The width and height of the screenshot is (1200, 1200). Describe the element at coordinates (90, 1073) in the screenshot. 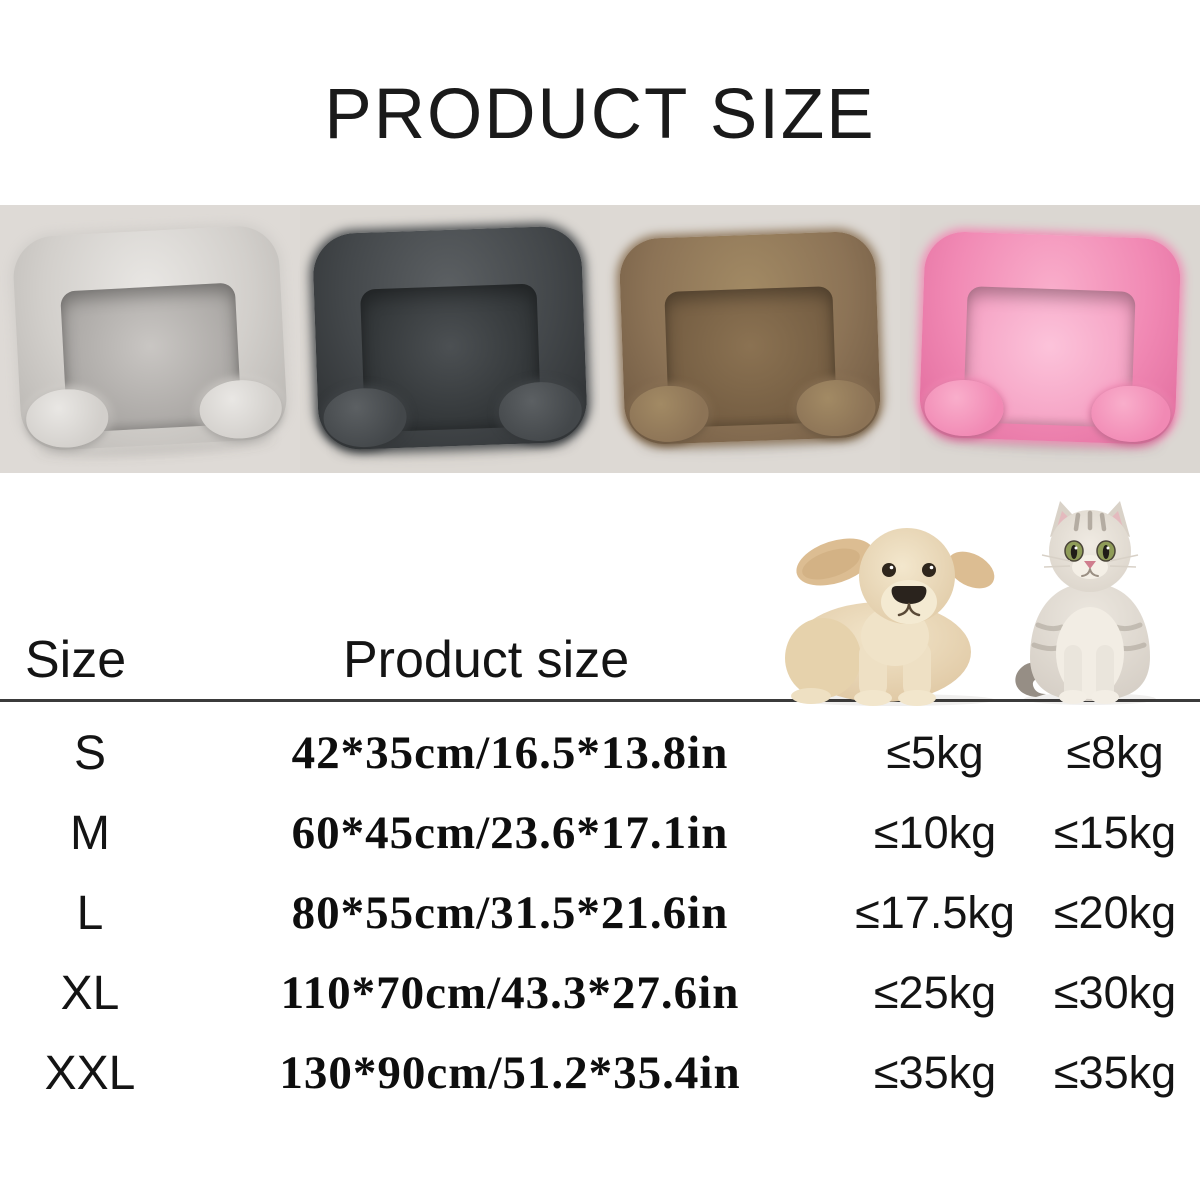

I see `size-cell: XXL` at that location.